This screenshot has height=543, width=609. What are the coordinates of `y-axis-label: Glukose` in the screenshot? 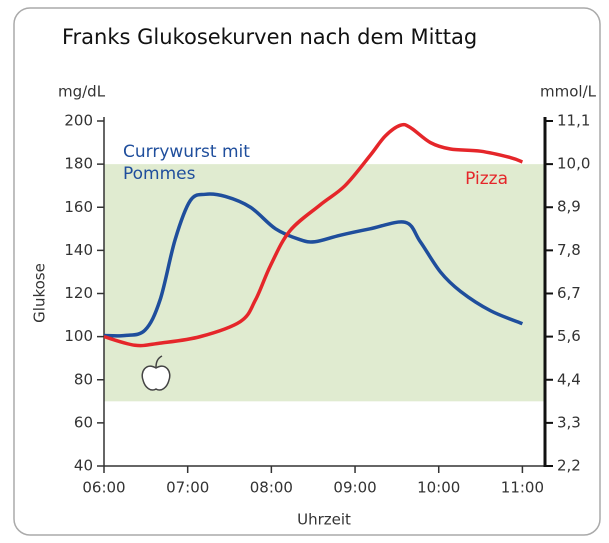 It's located at (40, 293).